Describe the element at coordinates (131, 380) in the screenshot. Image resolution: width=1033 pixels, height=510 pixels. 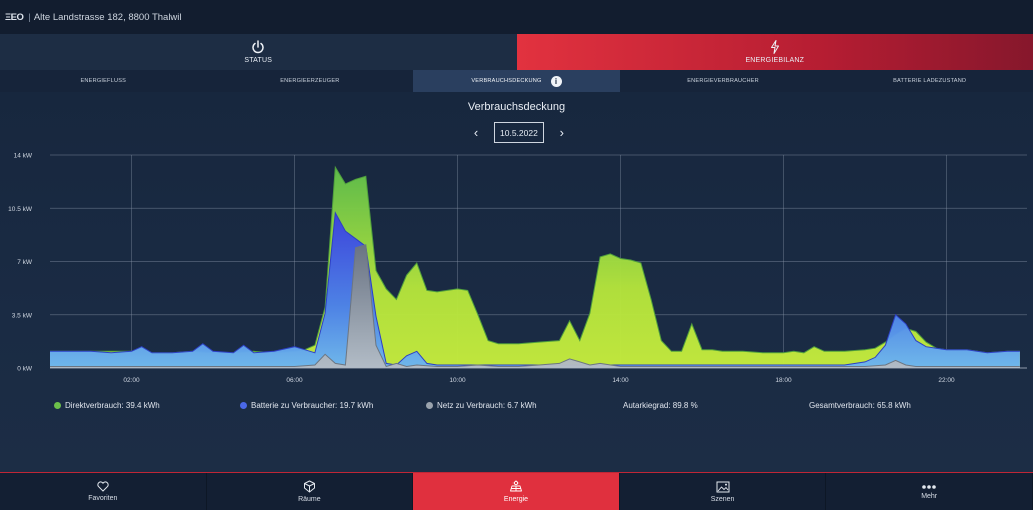
I see `x-tick-label: 02:00` at that location.